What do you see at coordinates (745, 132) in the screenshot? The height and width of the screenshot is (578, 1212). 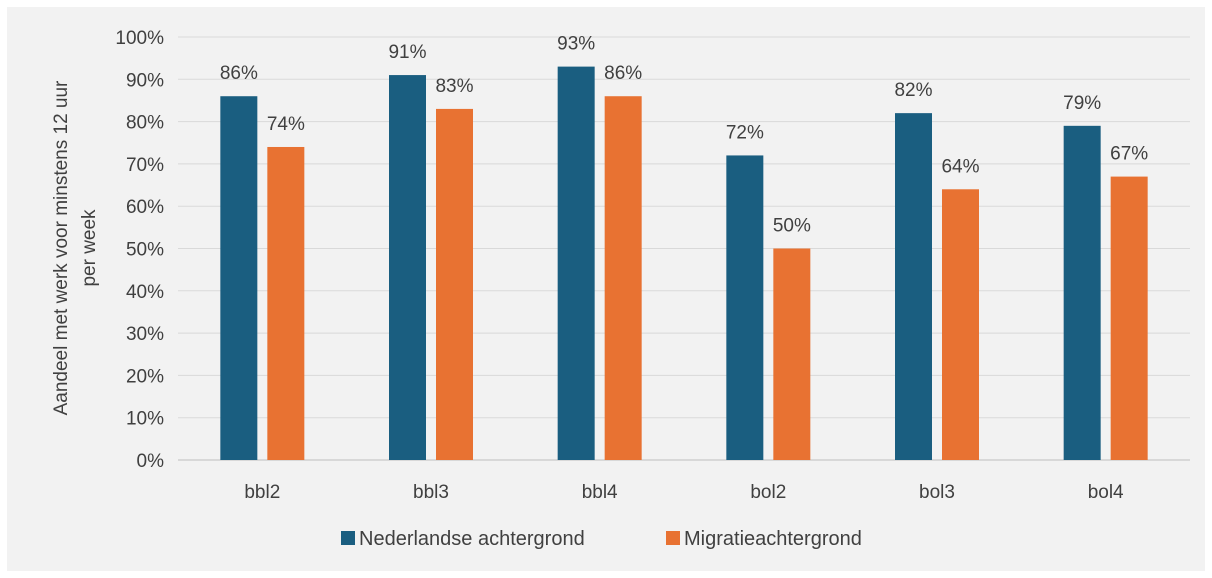 I see `data-label: 72%` at bounding box center [745, 132].